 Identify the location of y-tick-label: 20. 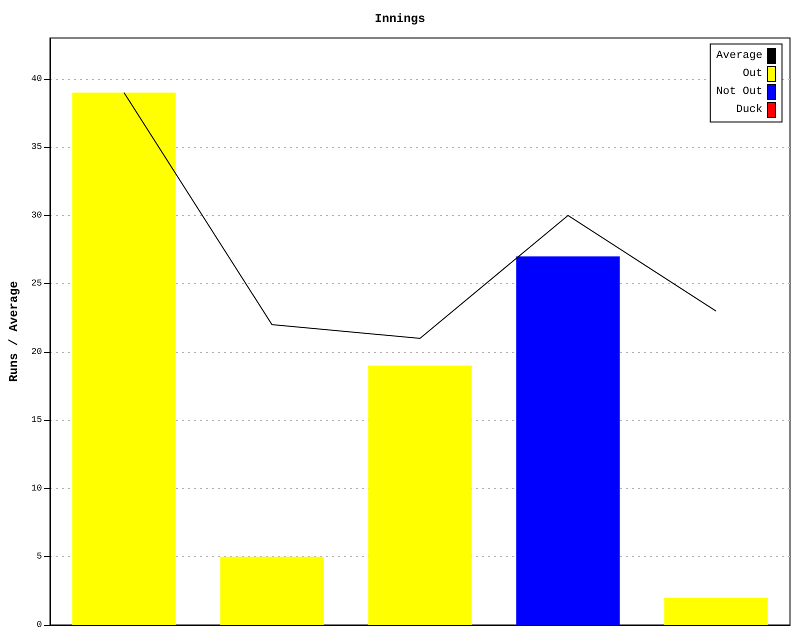
(36, 351).